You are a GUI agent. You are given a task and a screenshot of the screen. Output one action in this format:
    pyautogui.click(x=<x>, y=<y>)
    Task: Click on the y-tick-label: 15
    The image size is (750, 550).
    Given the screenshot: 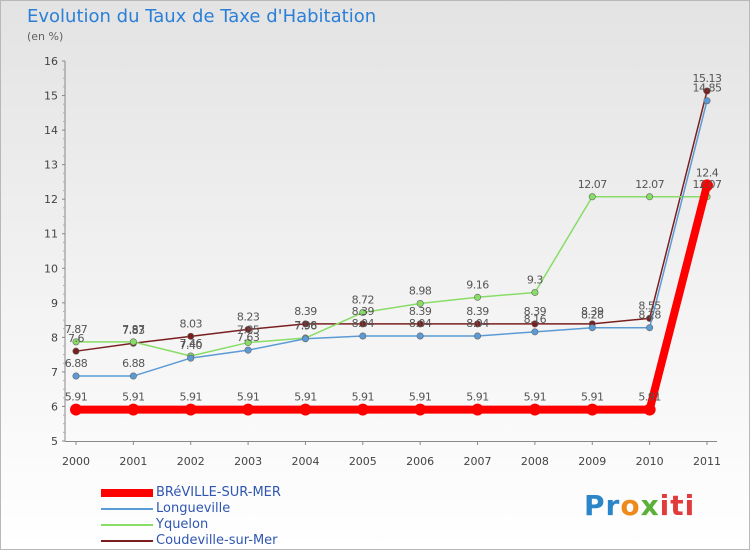 What is the action you would take?
    pyautogui.click(x=51, y=96)
    